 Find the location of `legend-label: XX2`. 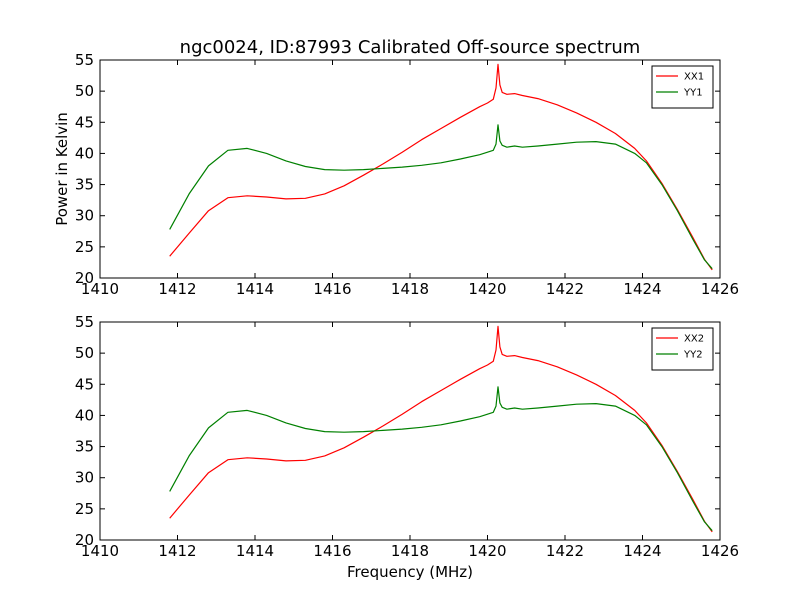

legend-label: XX2 is located at coordinates (694, 339).